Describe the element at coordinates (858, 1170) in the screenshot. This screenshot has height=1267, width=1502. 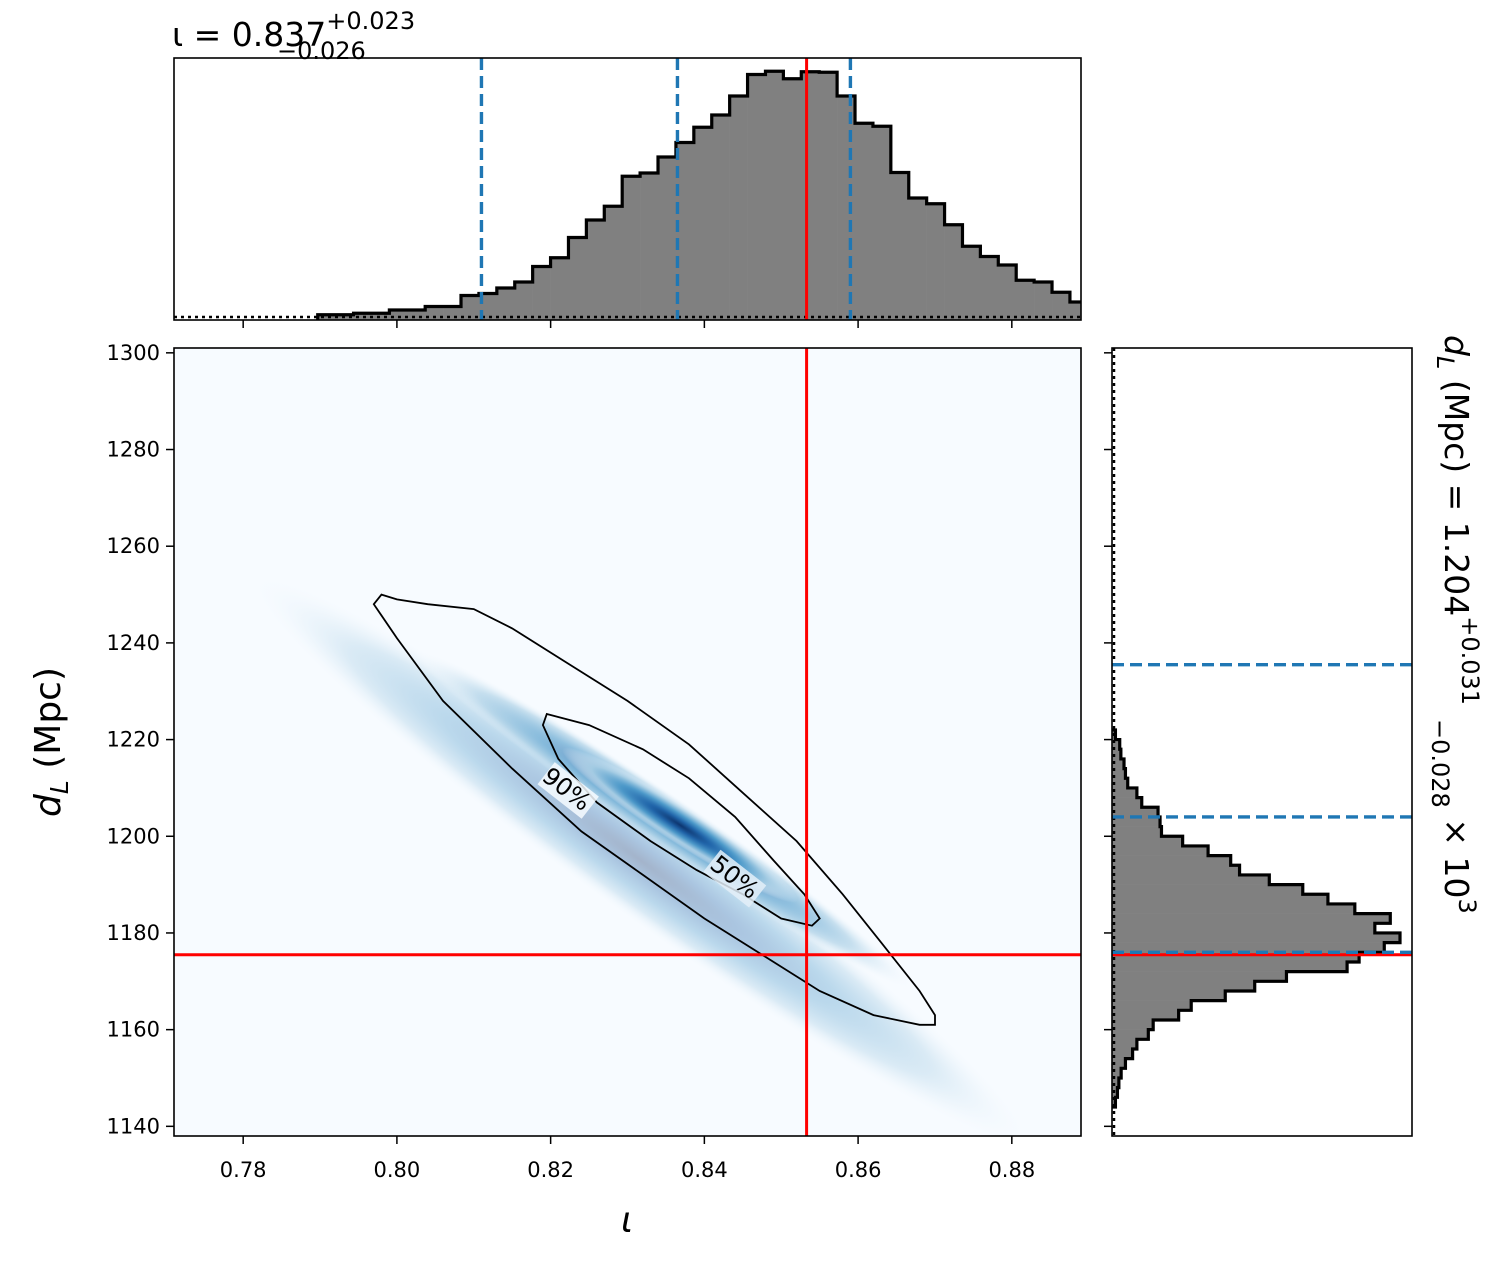
I see `x-tick-label: 0.86` at that location.